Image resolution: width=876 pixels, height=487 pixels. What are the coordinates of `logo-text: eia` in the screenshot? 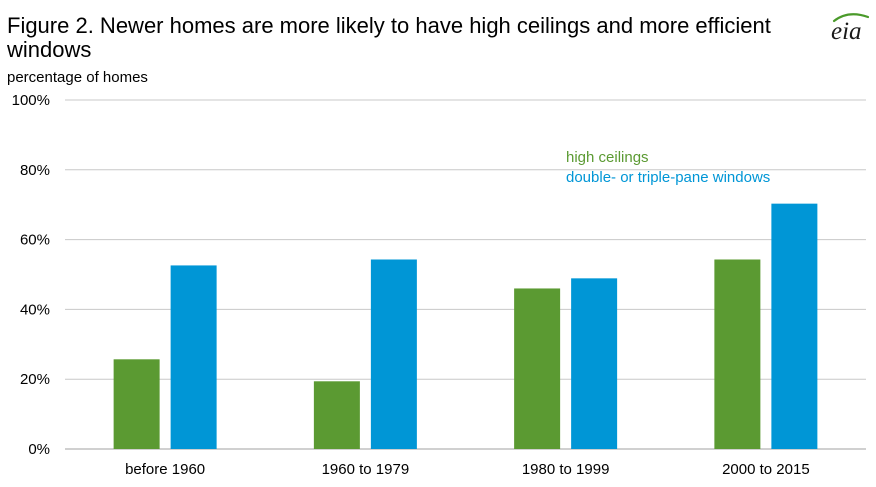 It's located at (846, 31).